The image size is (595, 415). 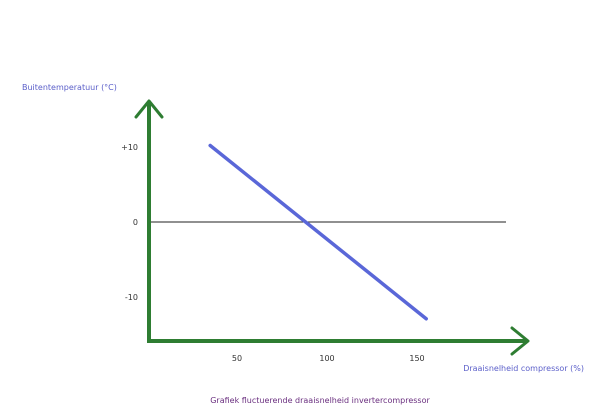 I want to click on x-axis-arrowhead, so click(x=520, y=341).